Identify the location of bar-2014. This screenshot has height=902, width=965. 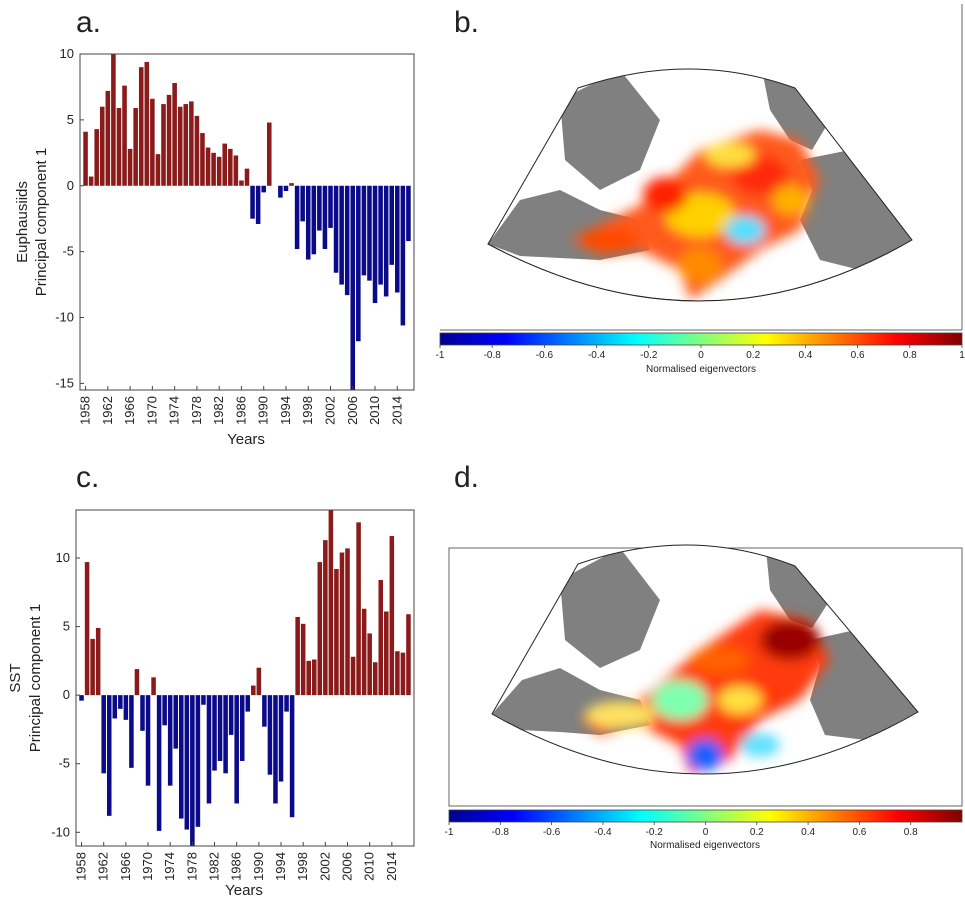
(397, 239).